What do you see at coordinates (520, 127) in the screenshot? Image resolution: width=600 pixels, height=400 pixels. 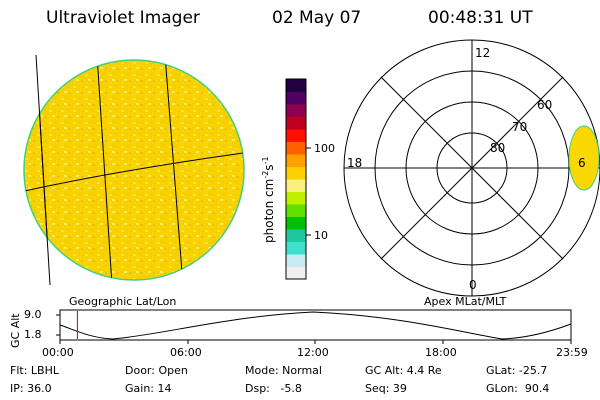 I see `mlat-label-70: 70` at bounding box center [520, 127].